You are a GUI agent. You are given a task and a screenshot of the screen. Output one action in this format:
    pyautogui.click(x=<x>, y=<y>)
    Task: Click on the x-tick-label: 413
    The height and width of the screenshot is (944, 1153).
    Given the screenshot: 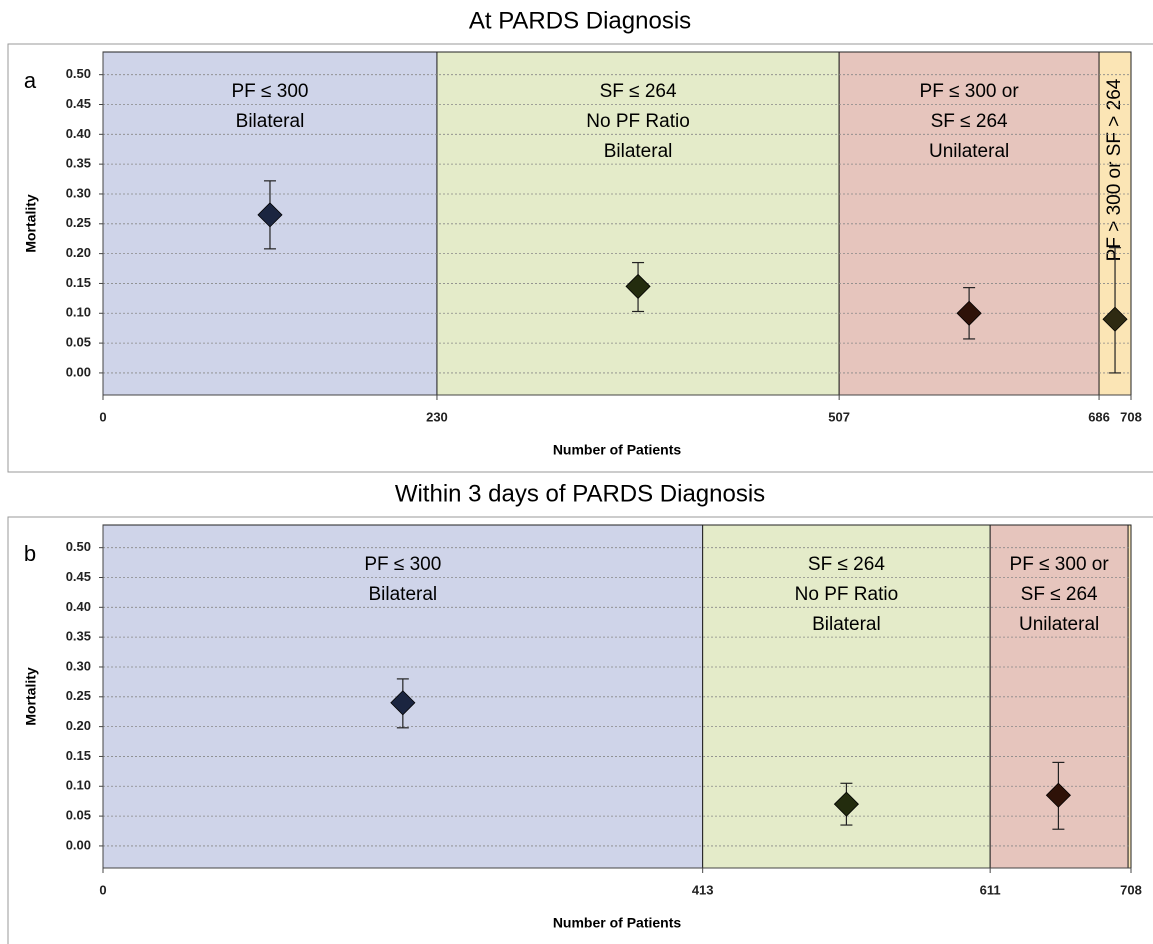 What is the action you would take?
    pyautogui.click(x=703, y=889)
    